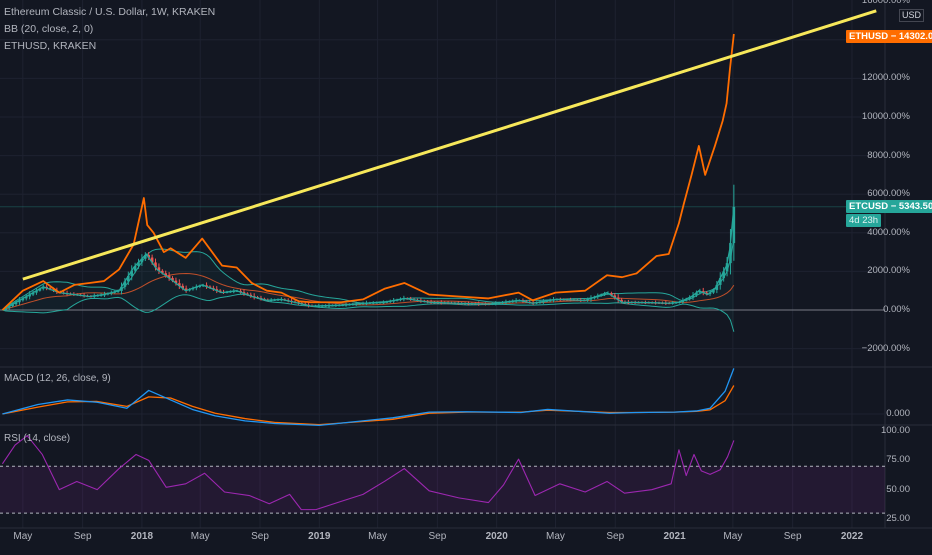 The width and height of the screenshot is (932, 555). I want to click on price-axis-tick: −2000.00%, so click(885, 348).